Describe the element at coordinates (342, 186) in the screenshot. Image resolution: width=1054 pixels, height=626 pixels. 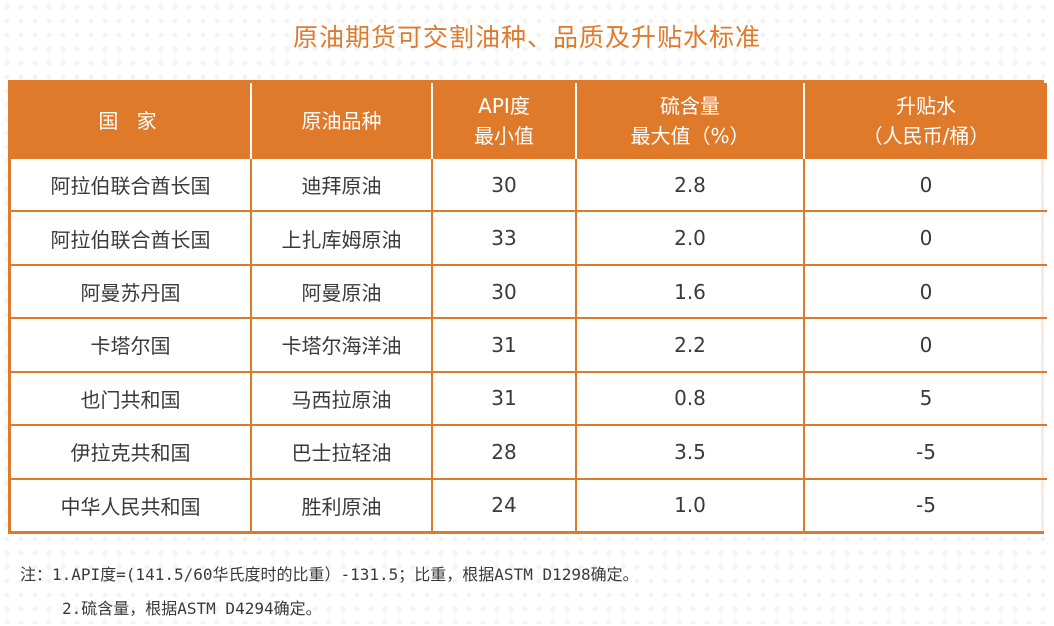
I see `cell-crude-variety: 迪拜原油` at that location.